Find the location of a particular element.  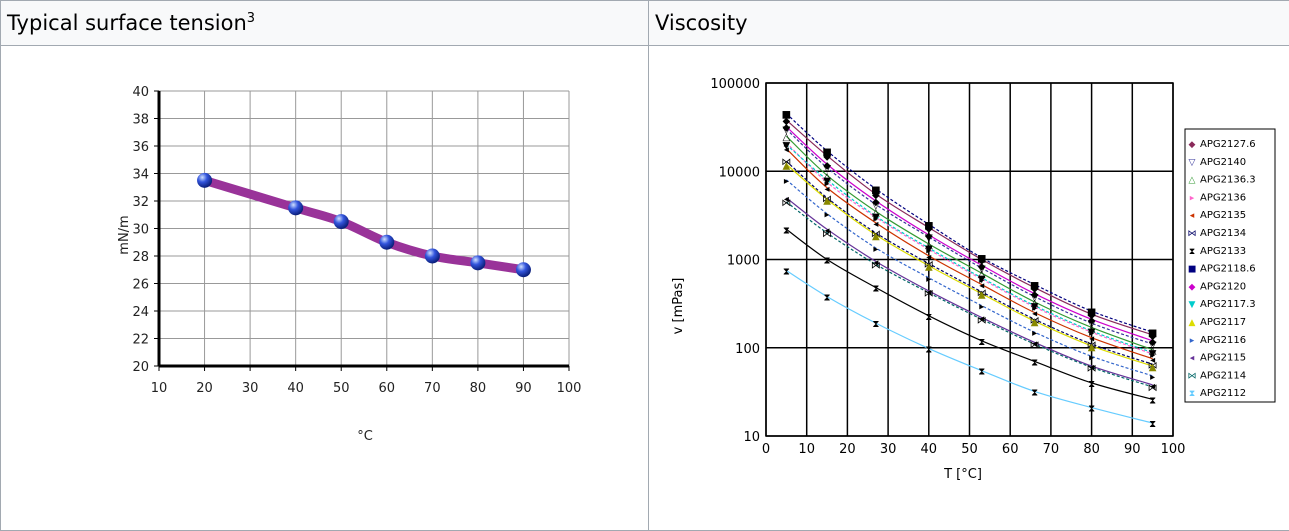

legend-marker: ◂ is located at coordinates (1192, 359).